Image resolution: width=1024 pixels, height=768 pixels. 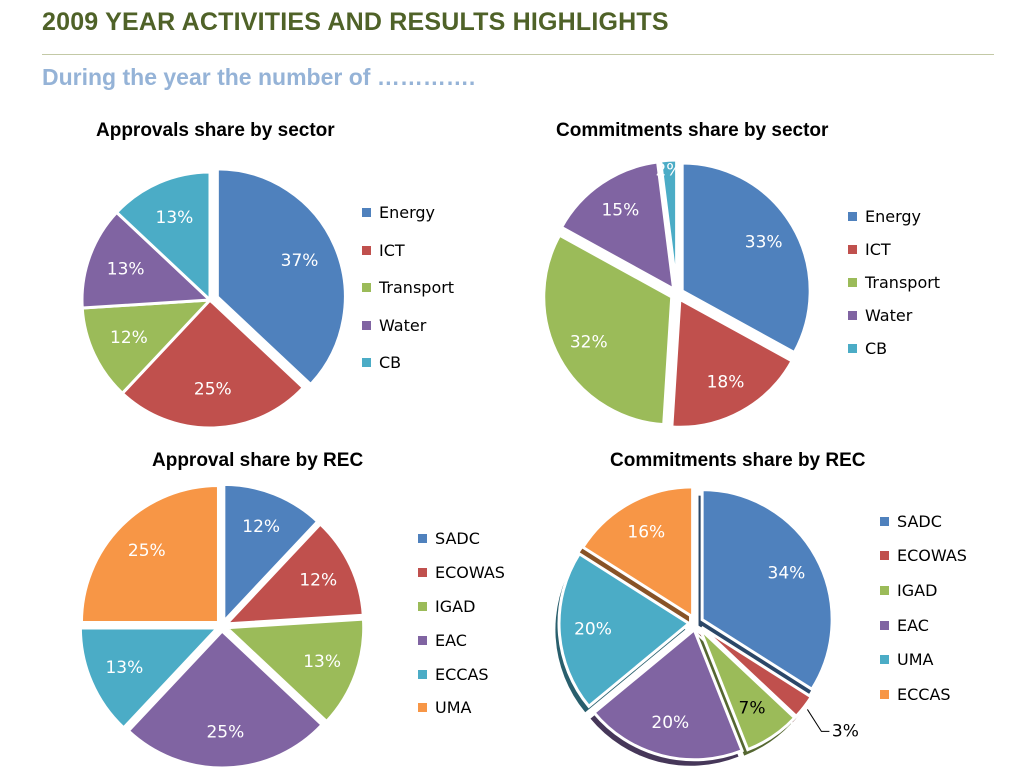 I want to click on data-label-cb: 2%, so click(x=668, y=171).